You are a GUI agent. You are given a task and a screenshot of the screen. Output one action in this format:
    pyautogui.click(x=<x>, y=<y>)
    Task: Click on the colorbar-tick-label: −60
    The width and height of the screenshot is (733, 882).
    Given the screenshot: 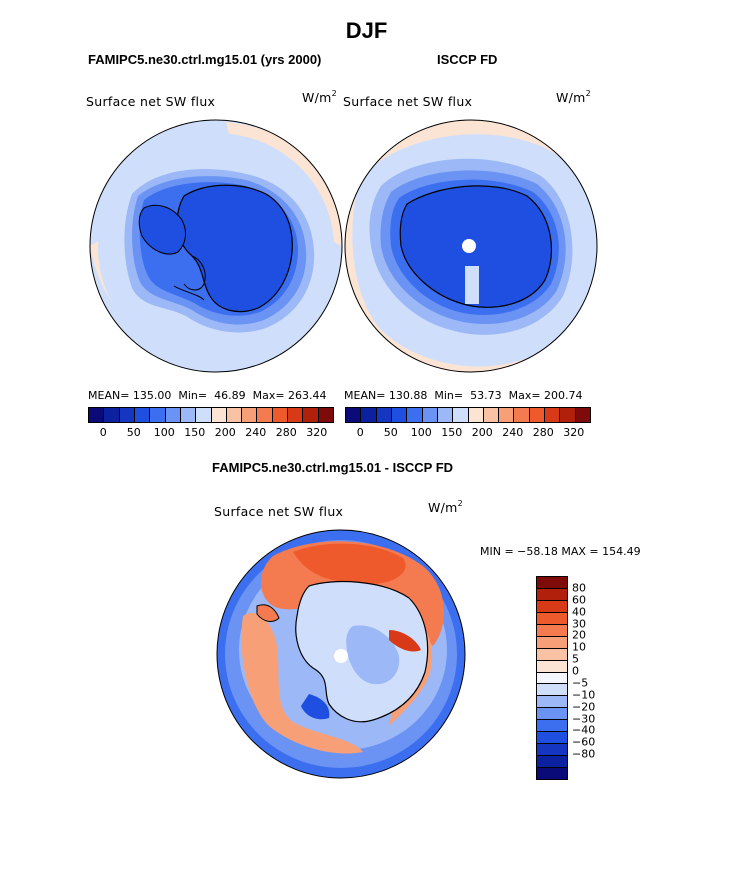 What is the action you would take?
    pyautogui.click(x=584, y=742)
    